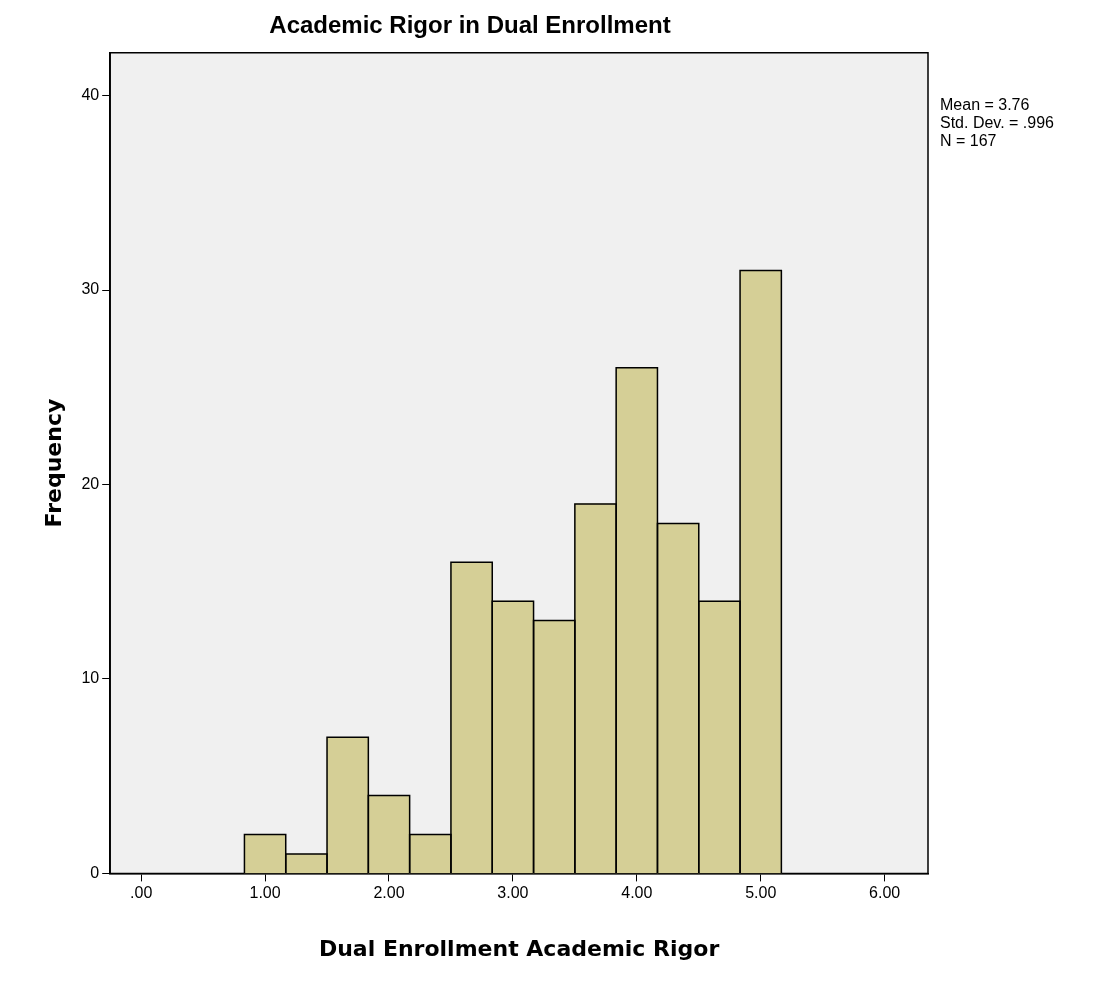 The image size is (1115, 984). I want to click on x-tick-label: 5.00, so click(761, 893).